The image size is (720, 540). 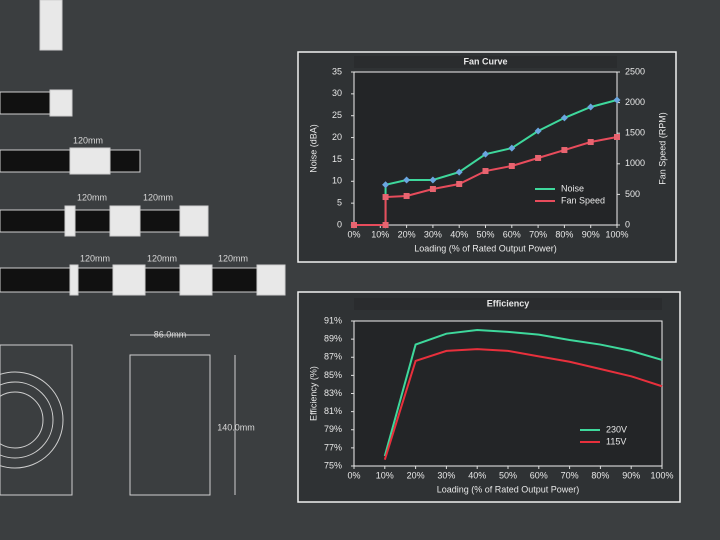 I want to click on chart-title: Fan Curve, so click(x=485, y=61).